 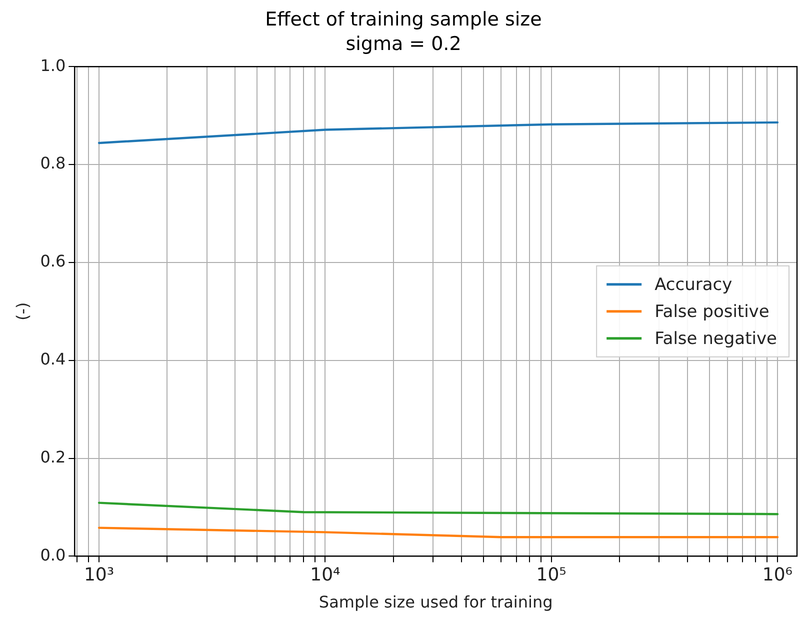 I want to click on chart-subtitle: sigma = 0.2, so click(x=404, y=44).